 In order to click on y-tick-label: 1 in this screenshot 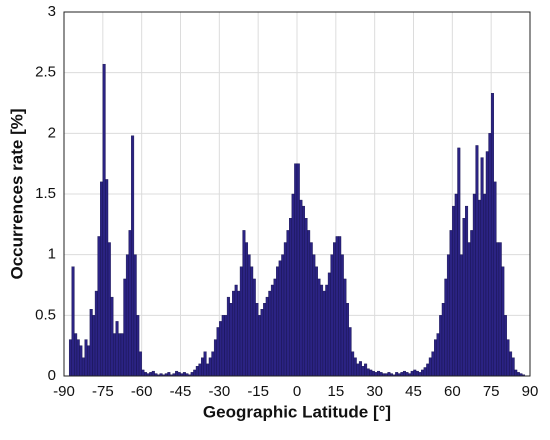, I will do `click(52, 254)`.